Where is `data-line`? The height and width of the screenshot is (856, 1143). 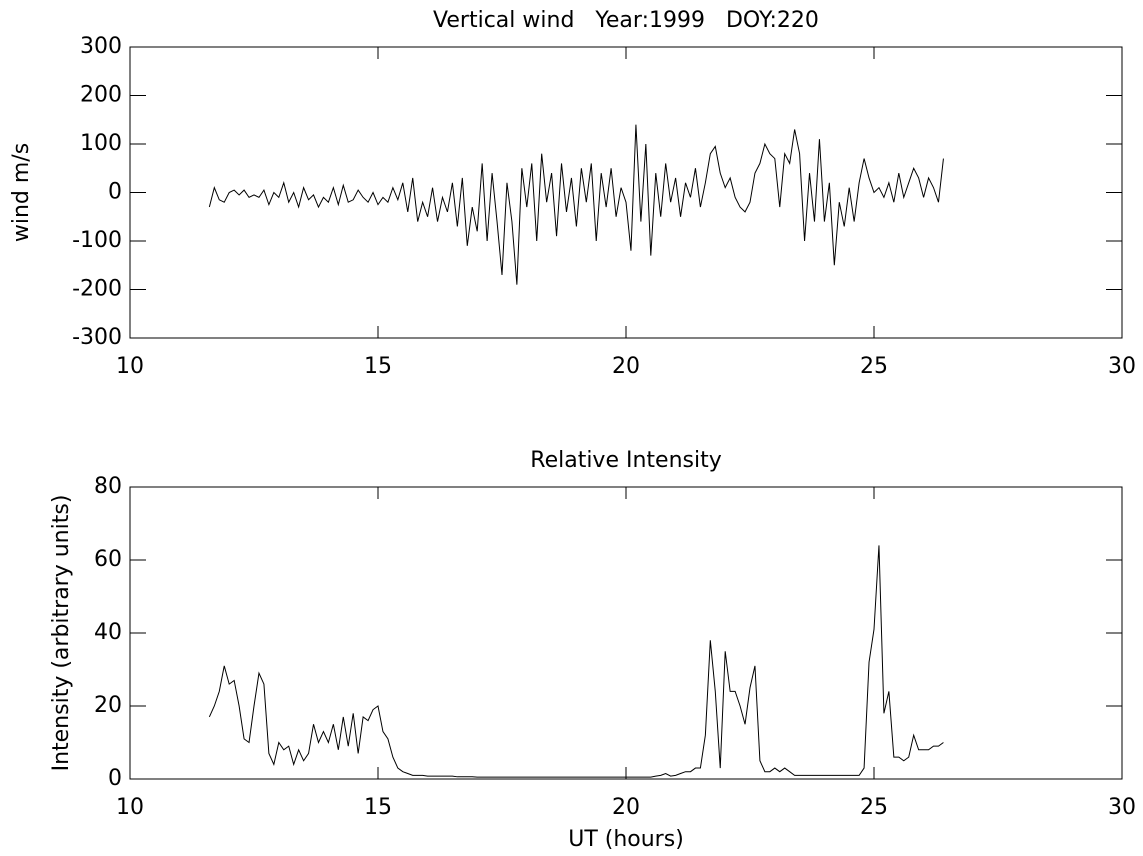 data-line is located at coordinates (576, 204).